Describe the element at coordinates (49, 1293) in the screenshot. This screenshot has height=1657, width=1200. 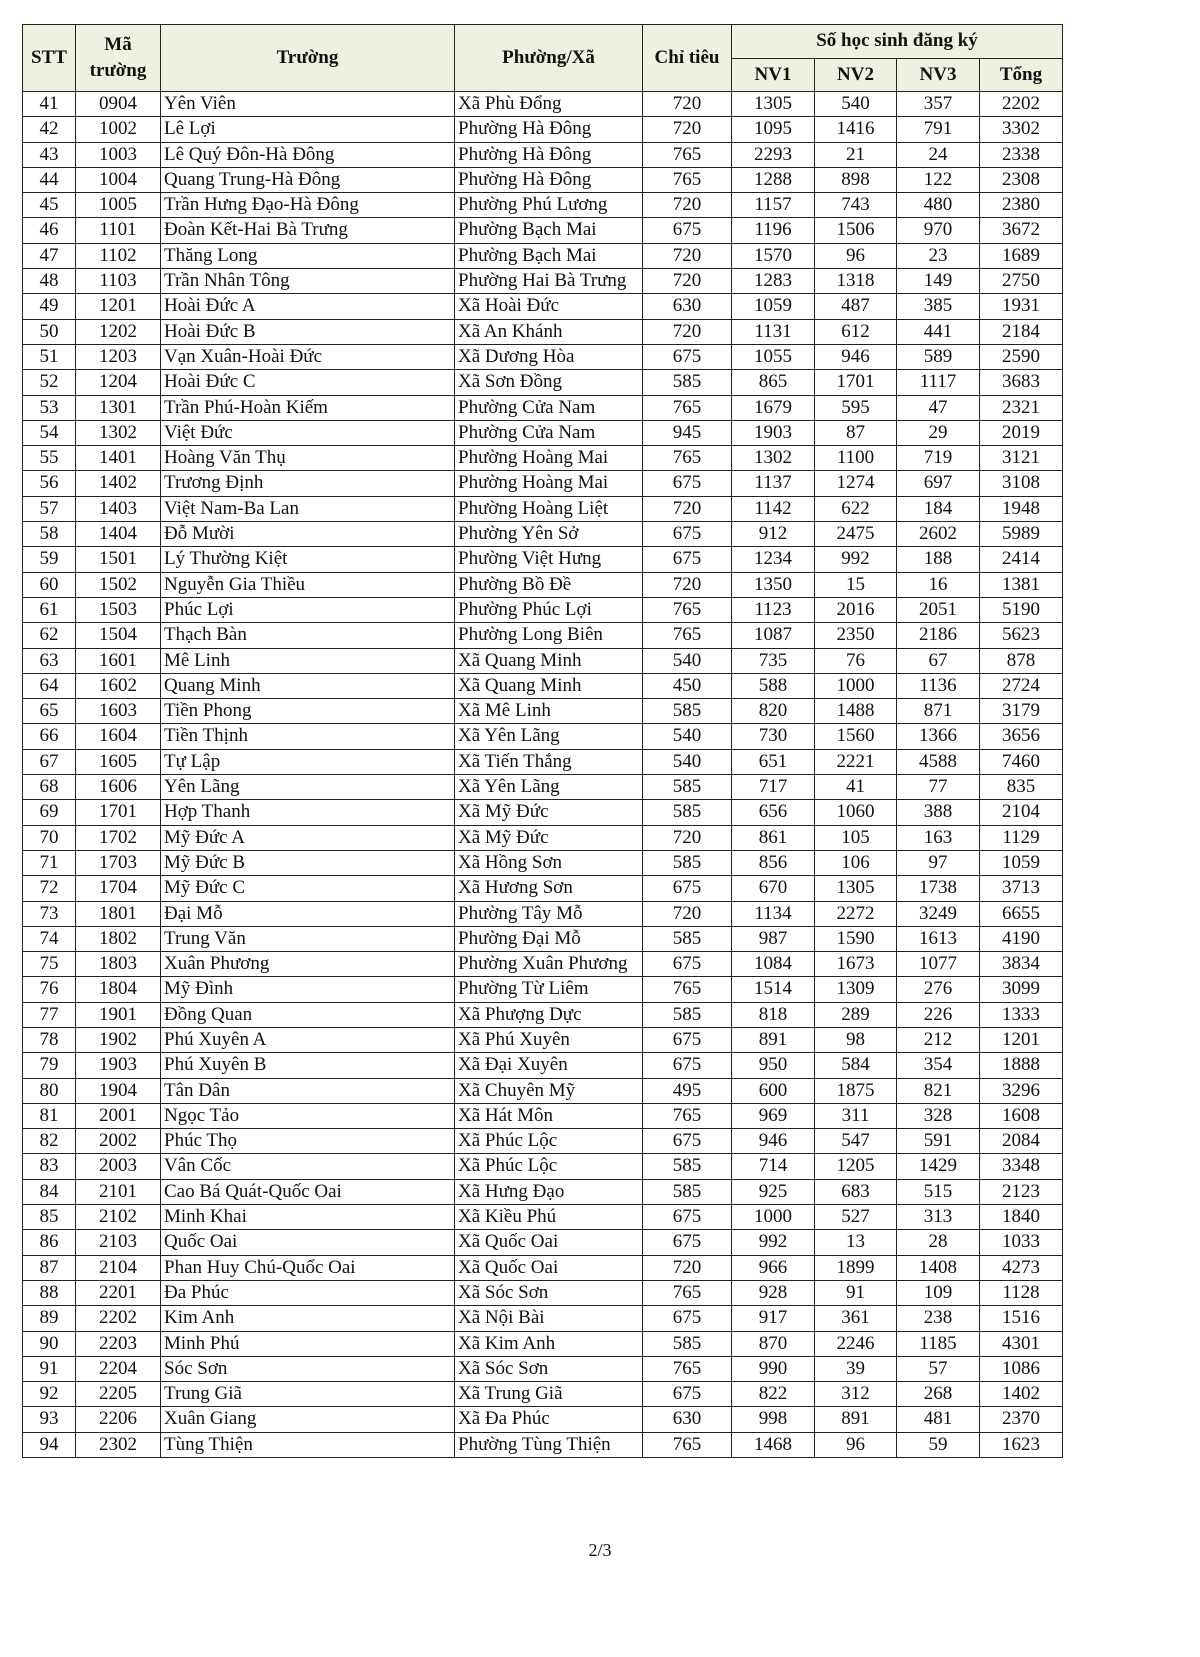
I see `cell-stt: 88` at that location.